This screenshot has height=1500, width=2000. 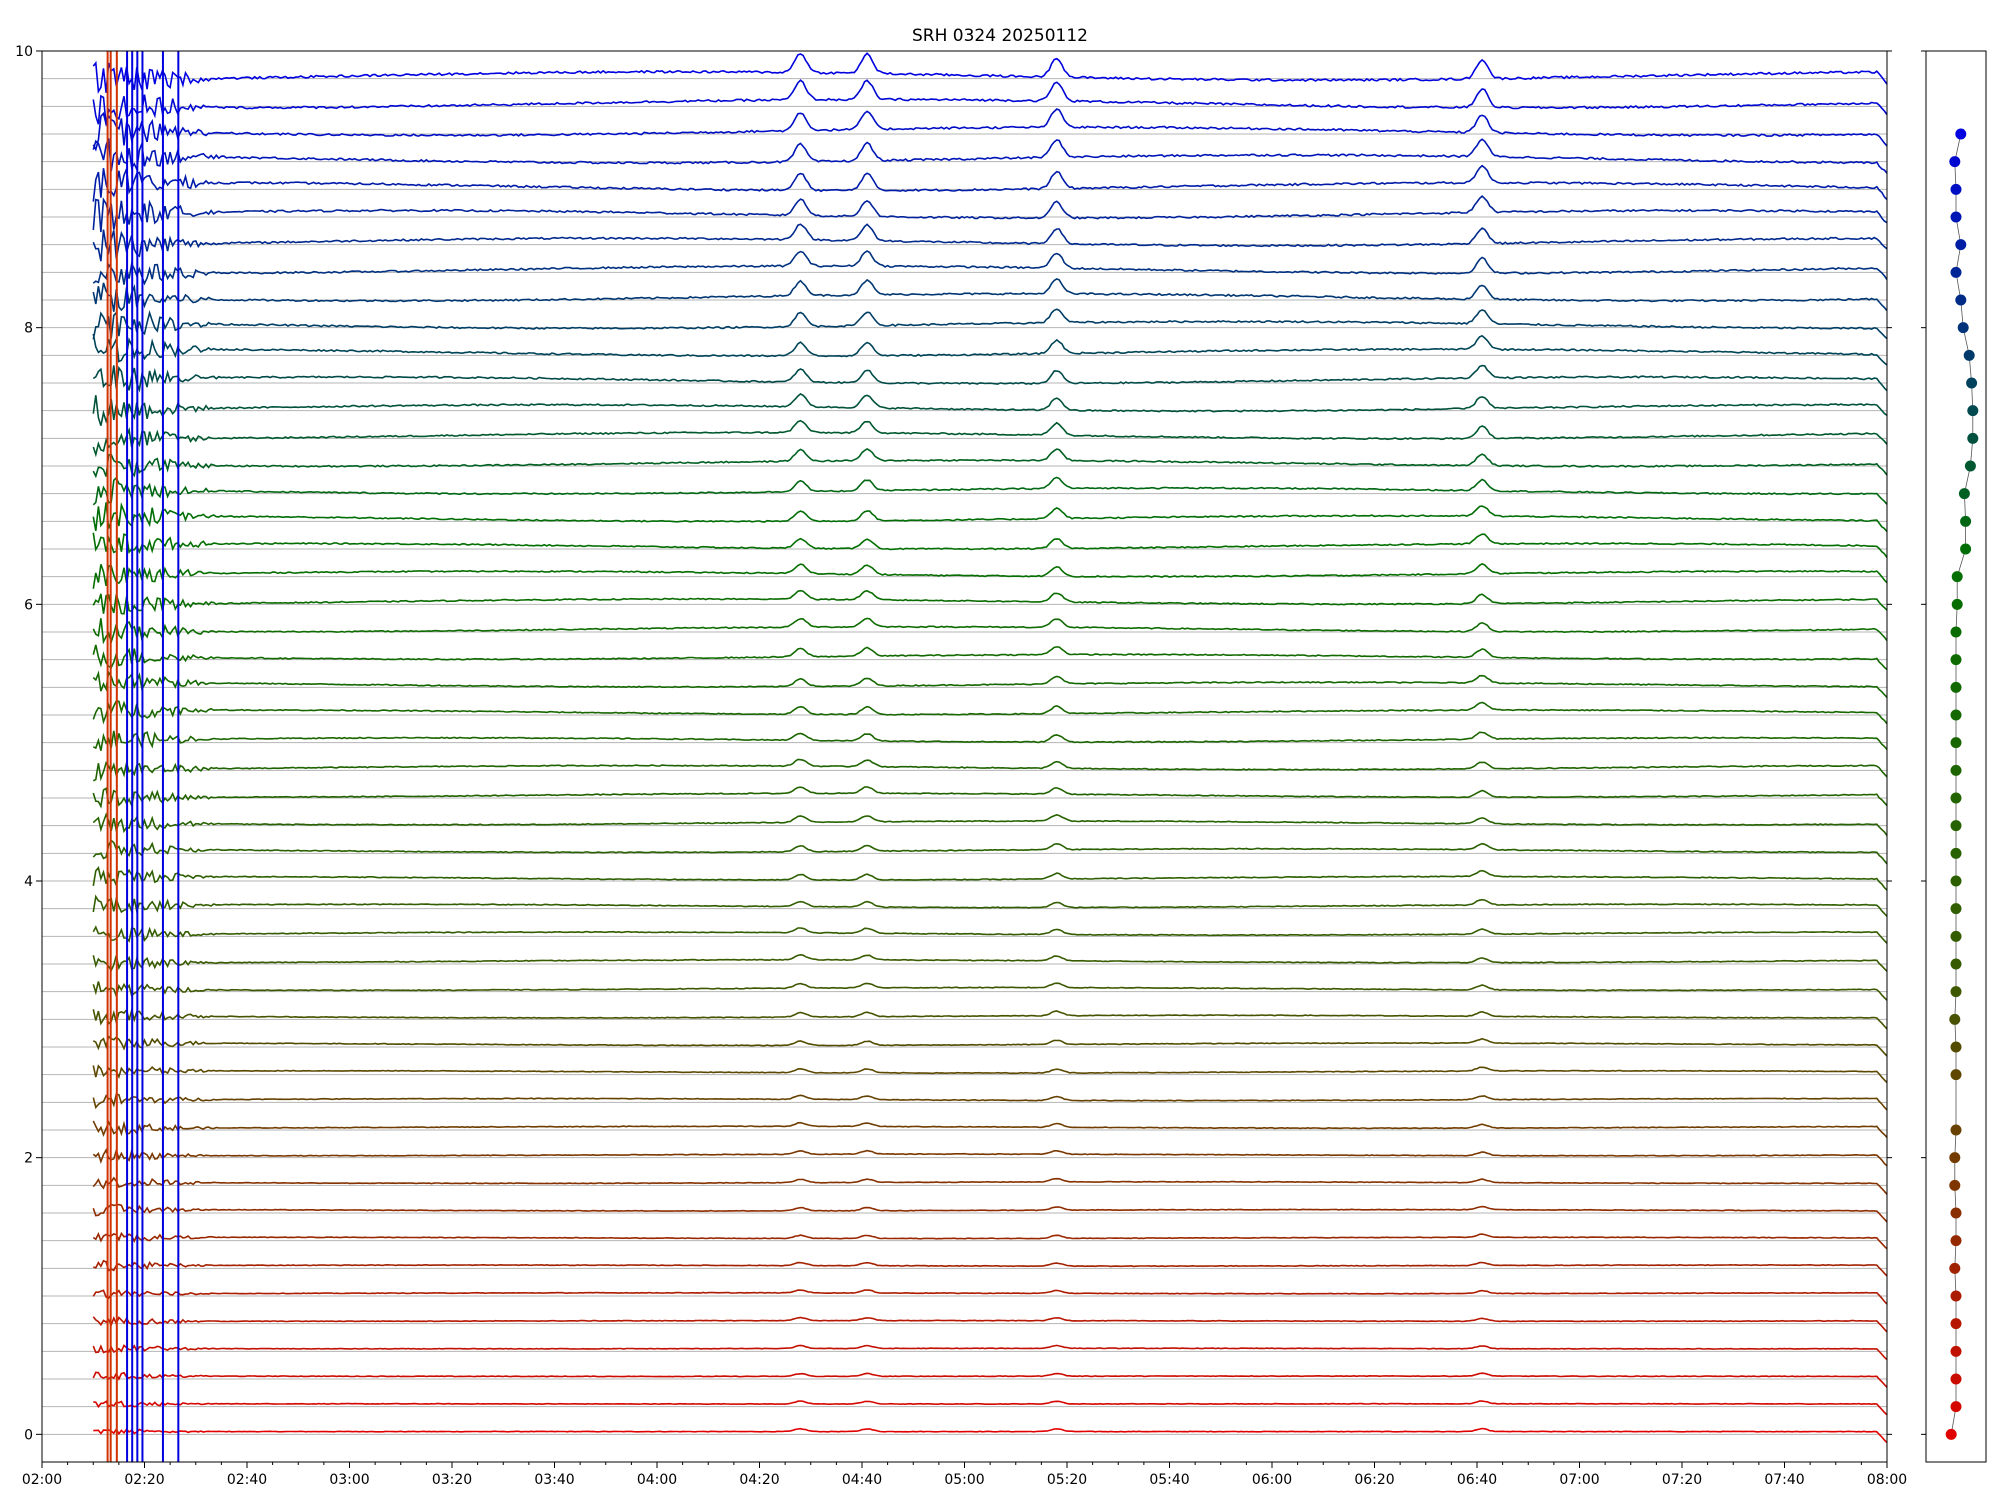 I want to click on x-tick-label: 06:40, so click(x=1477, y=1480).